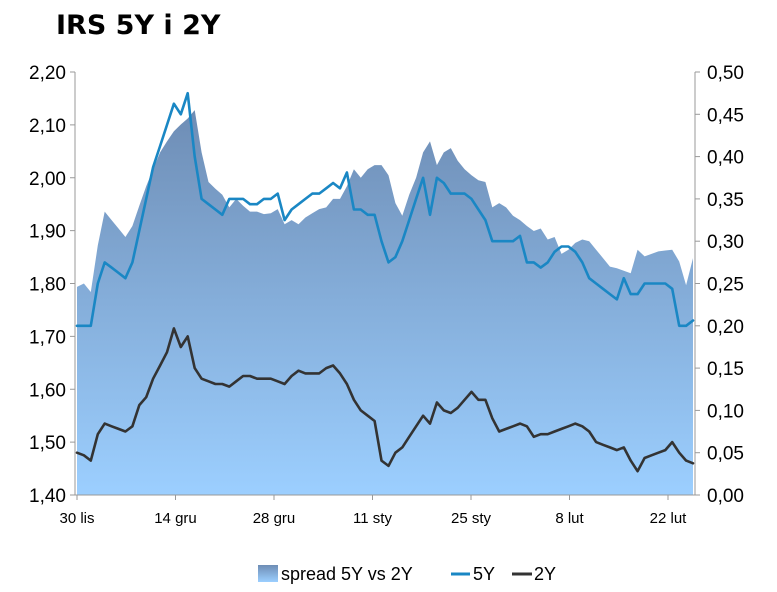  I want to click on right-tick-label: 0,15, so click(725, 369).